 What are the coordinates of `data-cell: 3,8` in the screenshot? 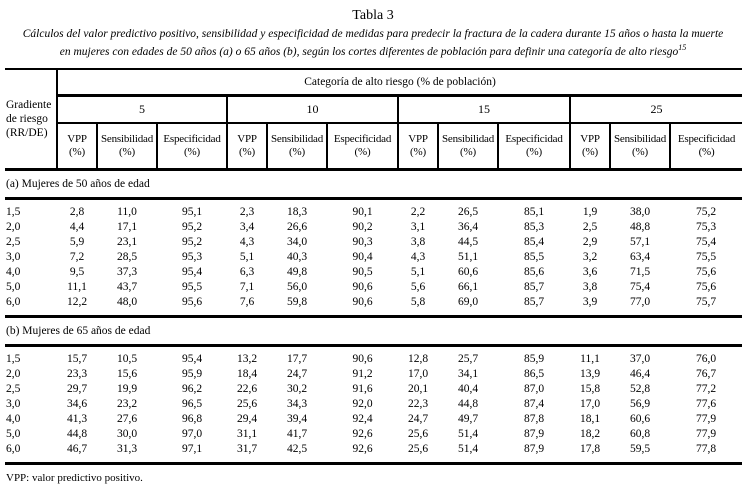 It's located at (418, 242).